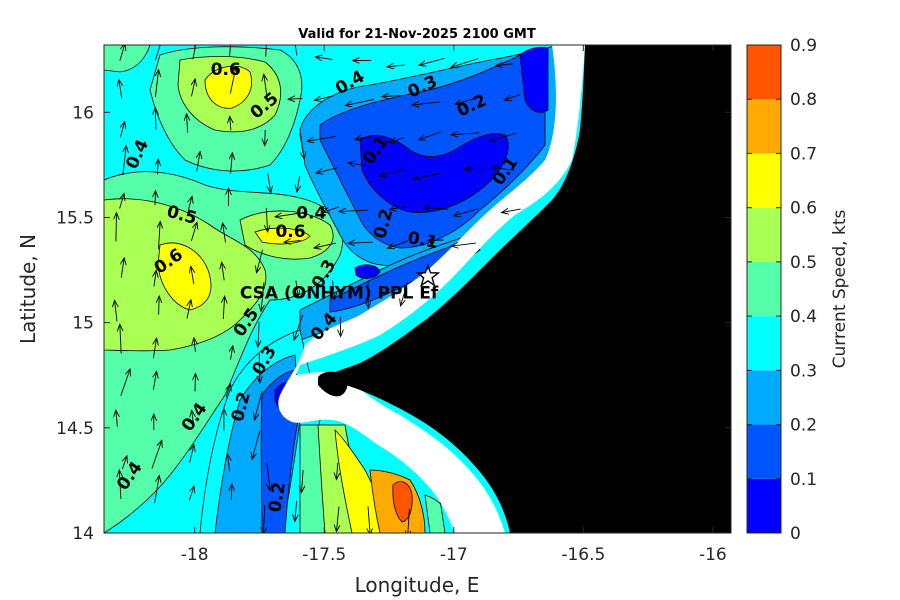  What do you see at coordinates (713, 555) in the screenshot?
I see `x-tick-label: -16` at bounding box center [713, 555].